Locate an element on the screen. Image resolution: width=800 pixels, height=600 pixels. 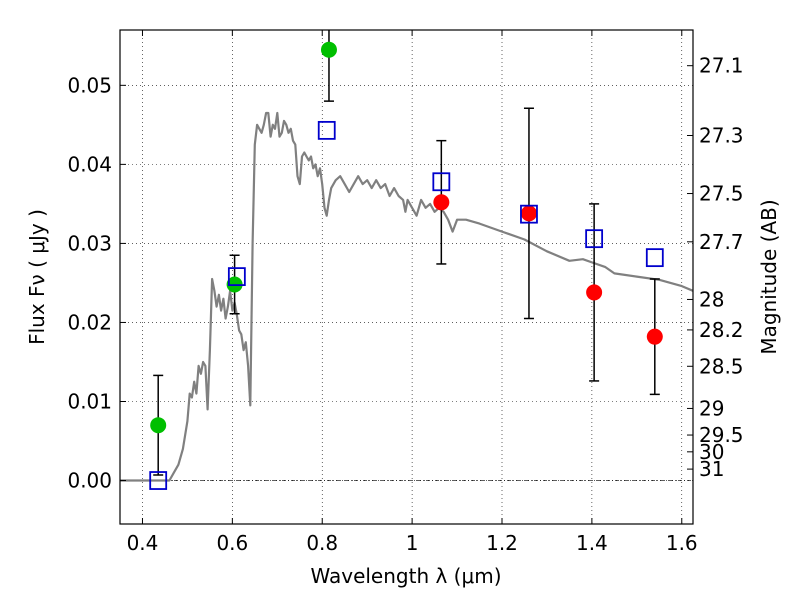
right-tick-label: 28 is located at coordinates (711, 299).